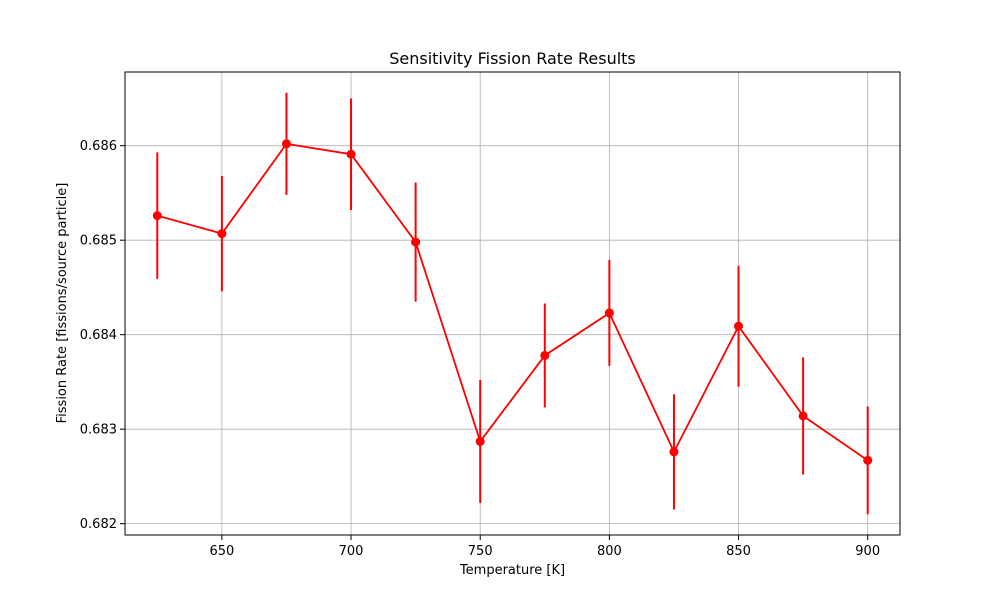  I want to click on y-tick-label: 0.685, so click(98, 241).